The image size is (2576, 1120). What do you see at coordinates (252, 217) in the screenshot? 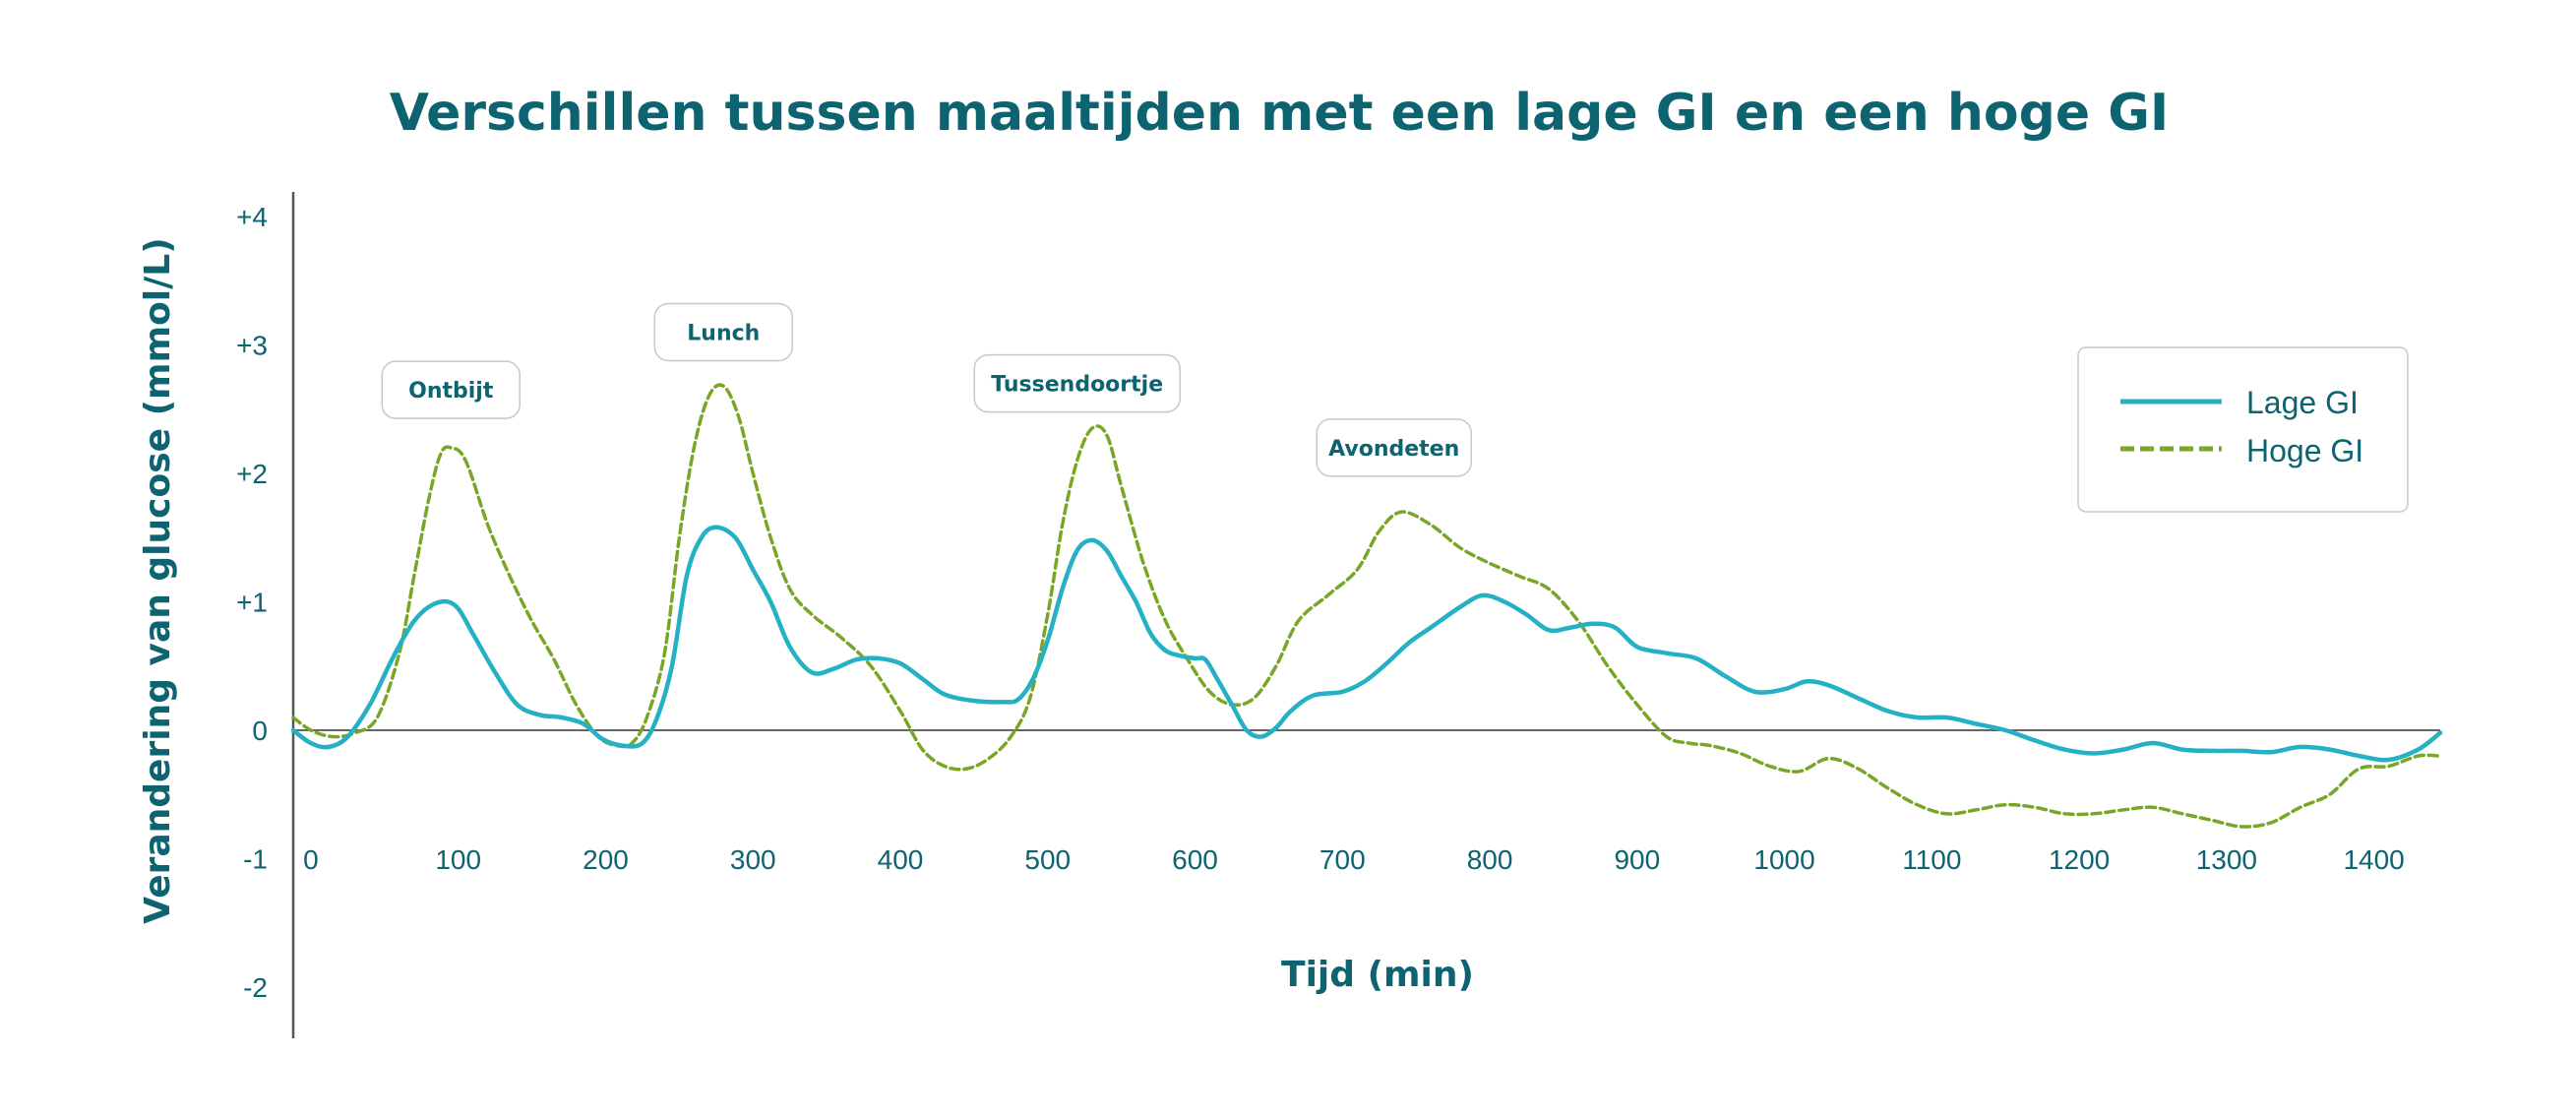
I see `y-tick-label: +4` at bounding box center [252, 217].